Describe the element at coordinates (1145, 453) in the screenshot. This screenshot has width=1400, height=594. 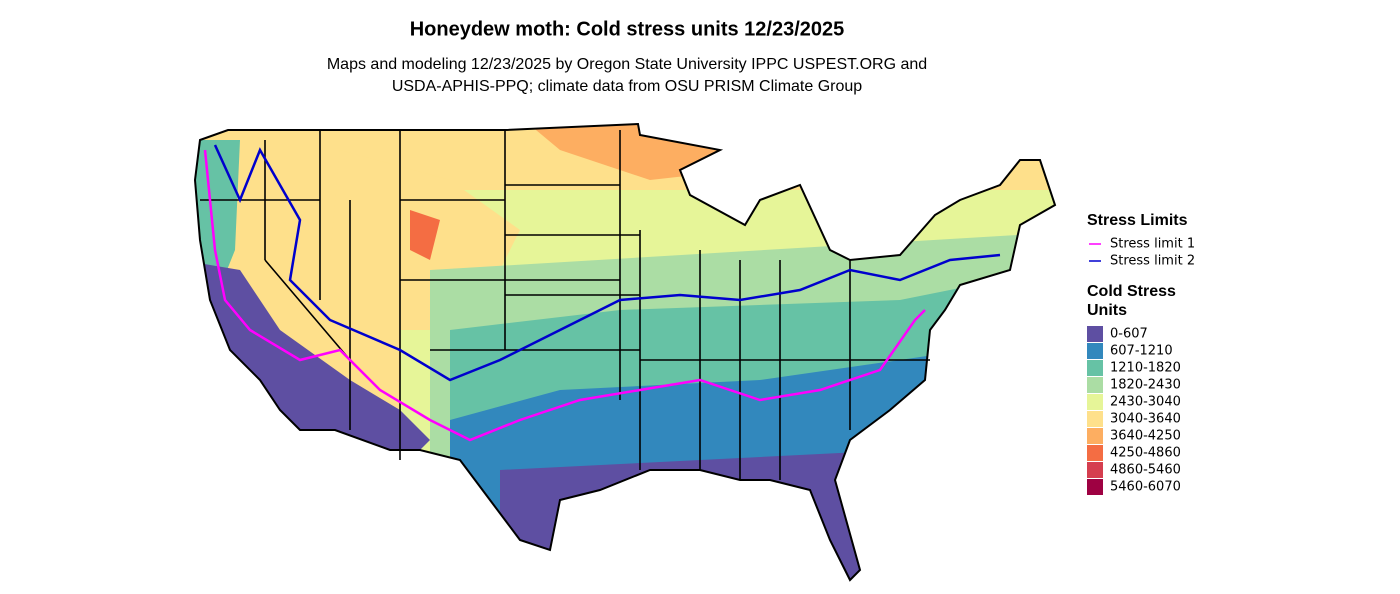
I see `legend-label: 4250-4860` at that location.